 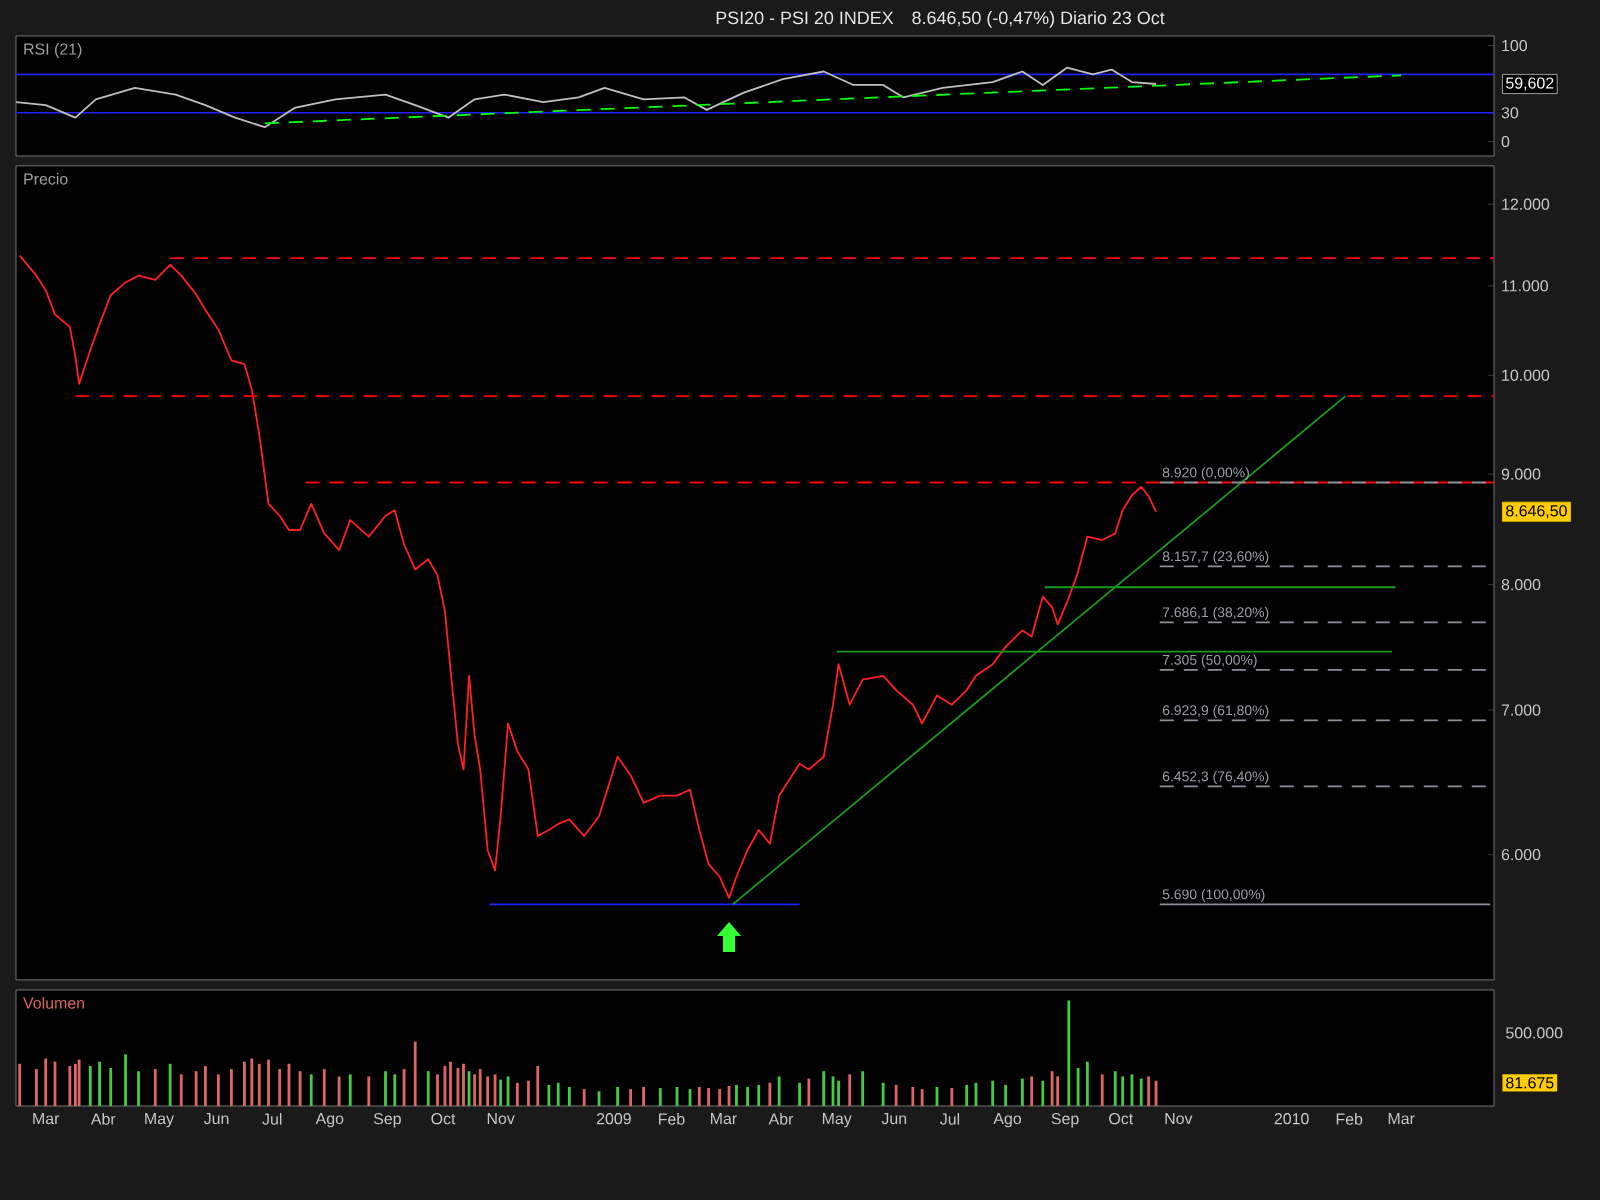 I want to click on chart-title: PSI20 - PSI 20 INDEX, so click(x=805, y=18).